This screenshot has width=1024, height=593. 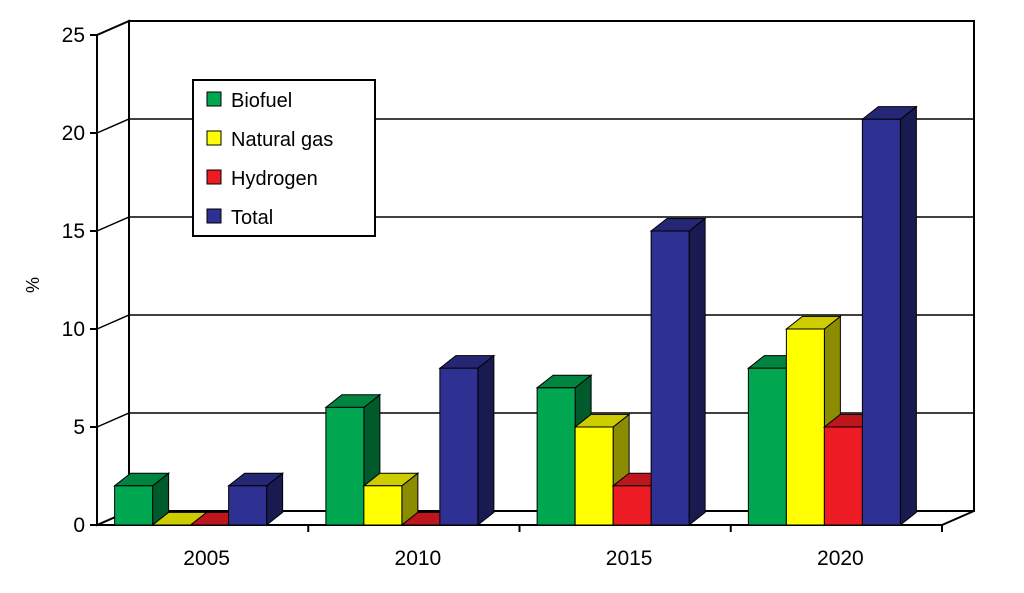 I want to click on bar-total-2005, so click(x=256, y=499).